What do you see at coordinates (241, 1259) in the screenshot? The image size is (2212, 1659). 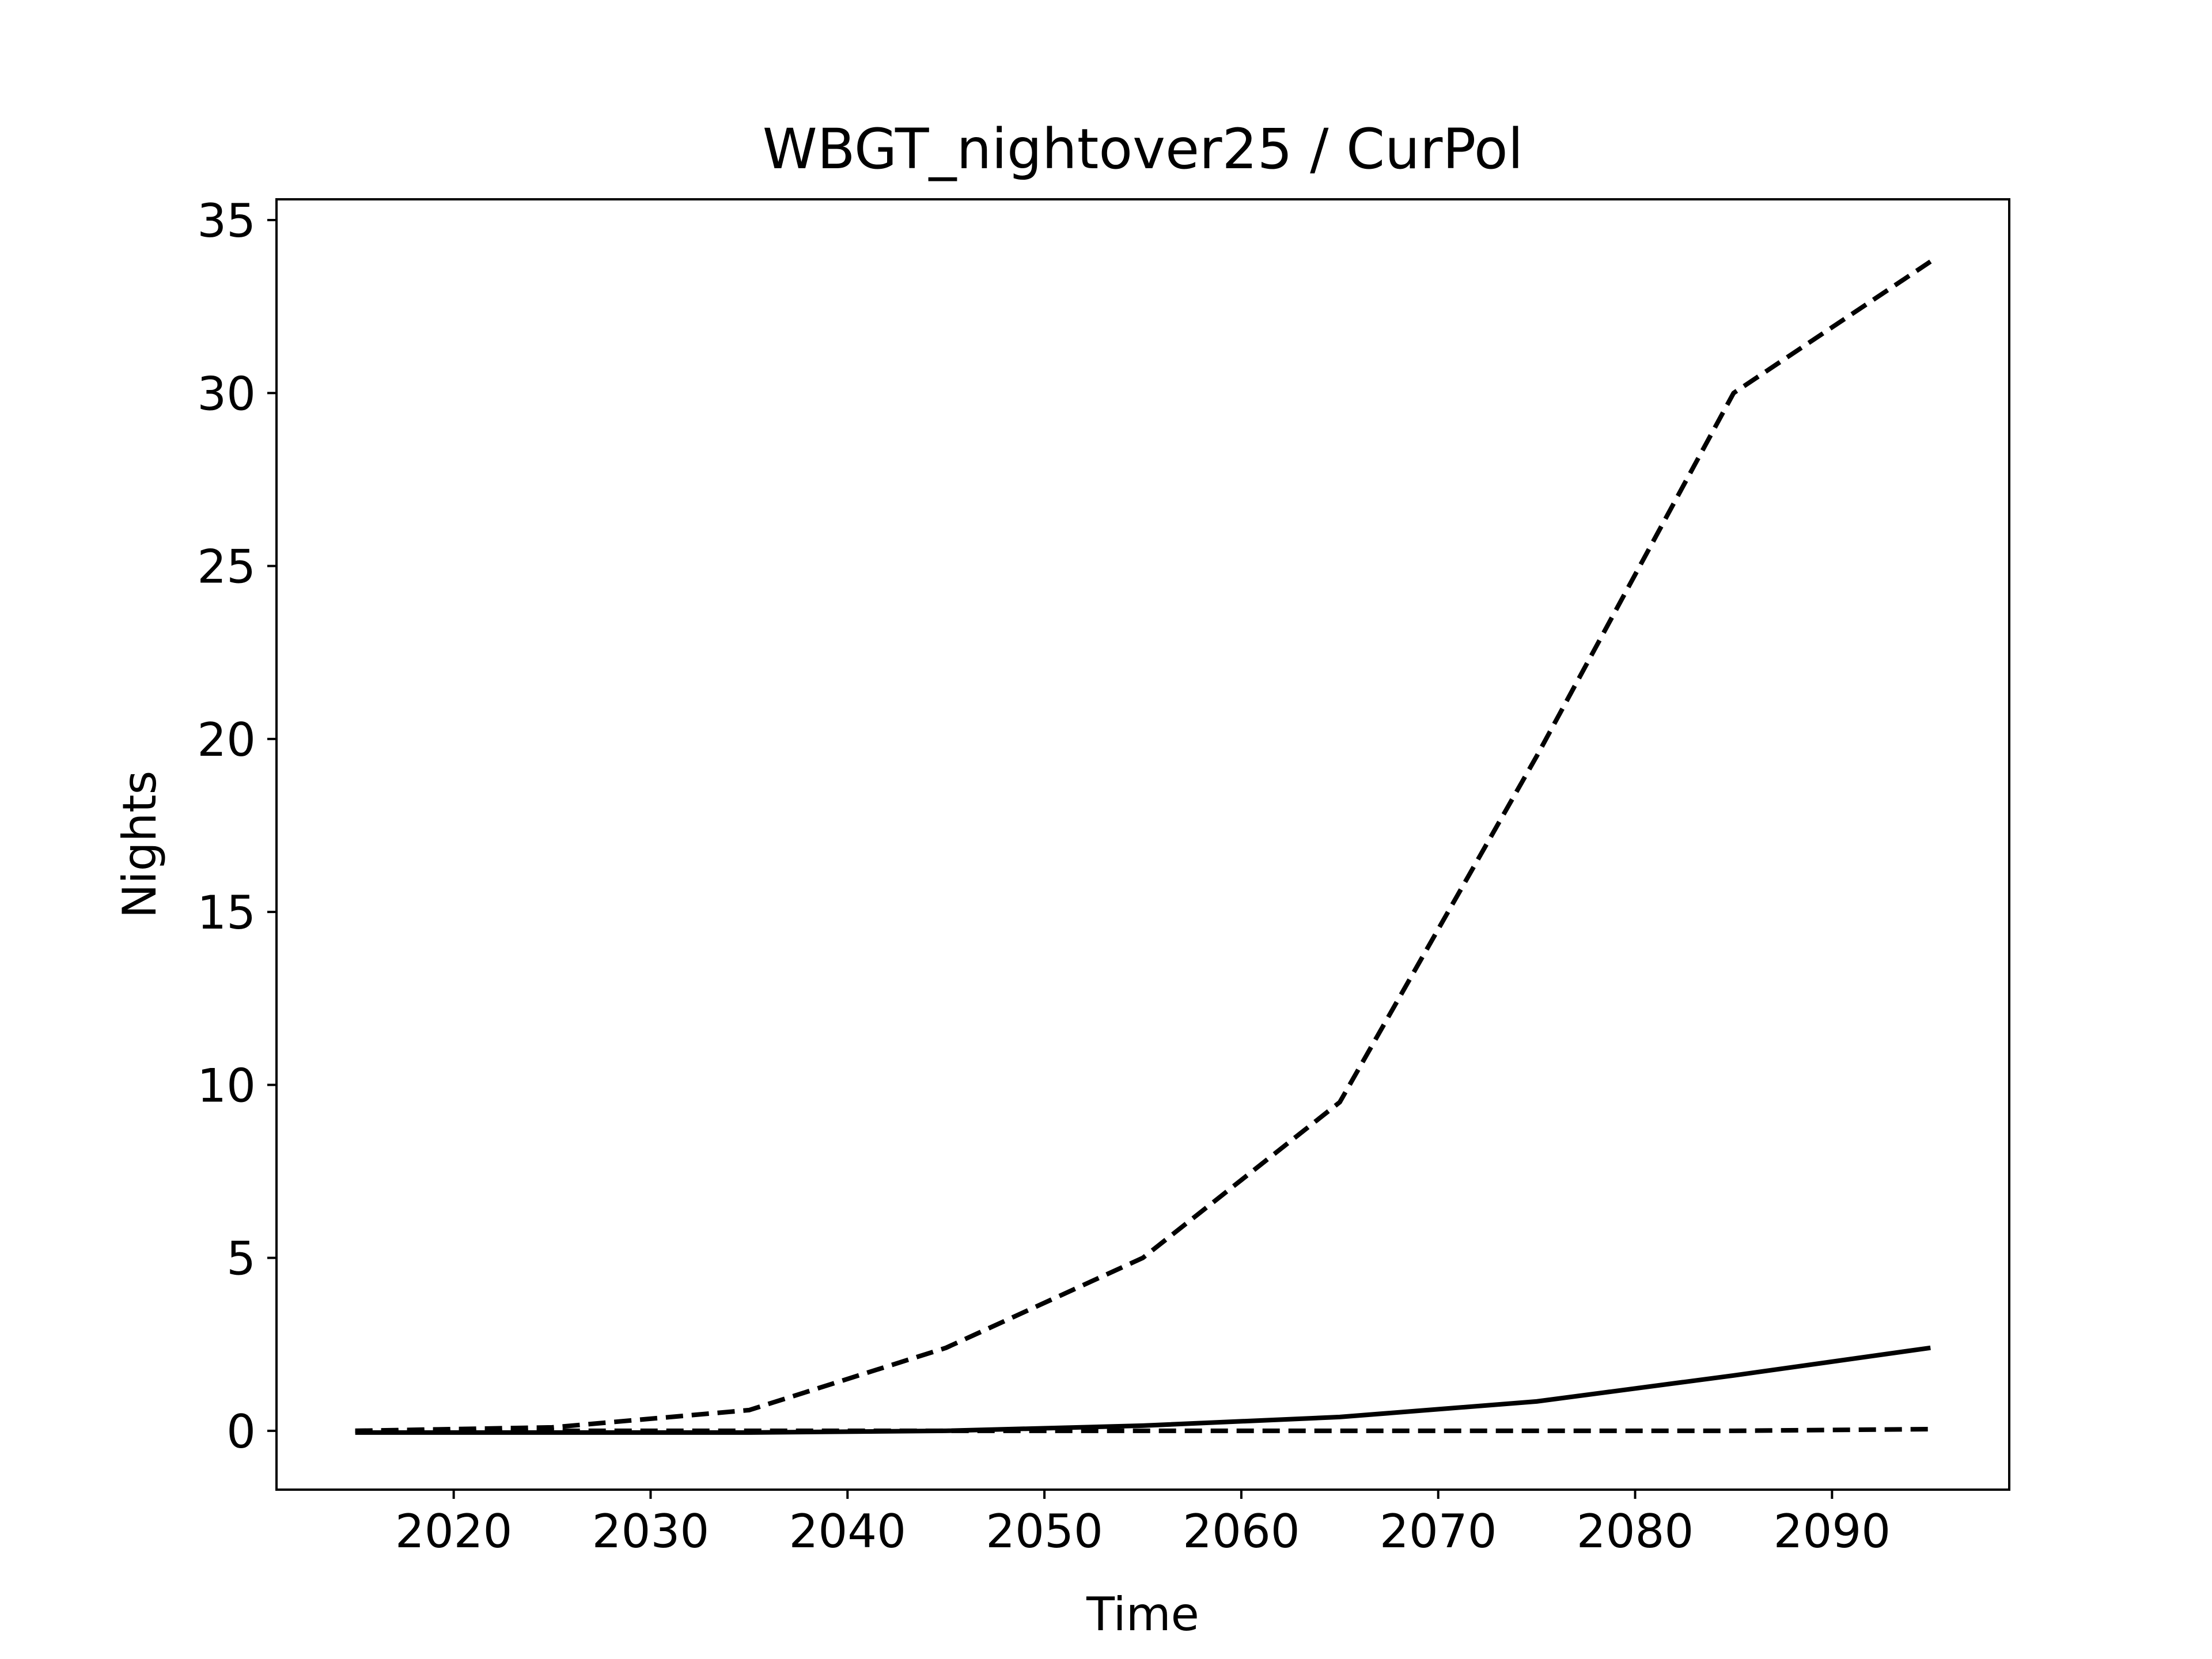 I see `y-tick-label: 5` at bounding box center [241, 1259].